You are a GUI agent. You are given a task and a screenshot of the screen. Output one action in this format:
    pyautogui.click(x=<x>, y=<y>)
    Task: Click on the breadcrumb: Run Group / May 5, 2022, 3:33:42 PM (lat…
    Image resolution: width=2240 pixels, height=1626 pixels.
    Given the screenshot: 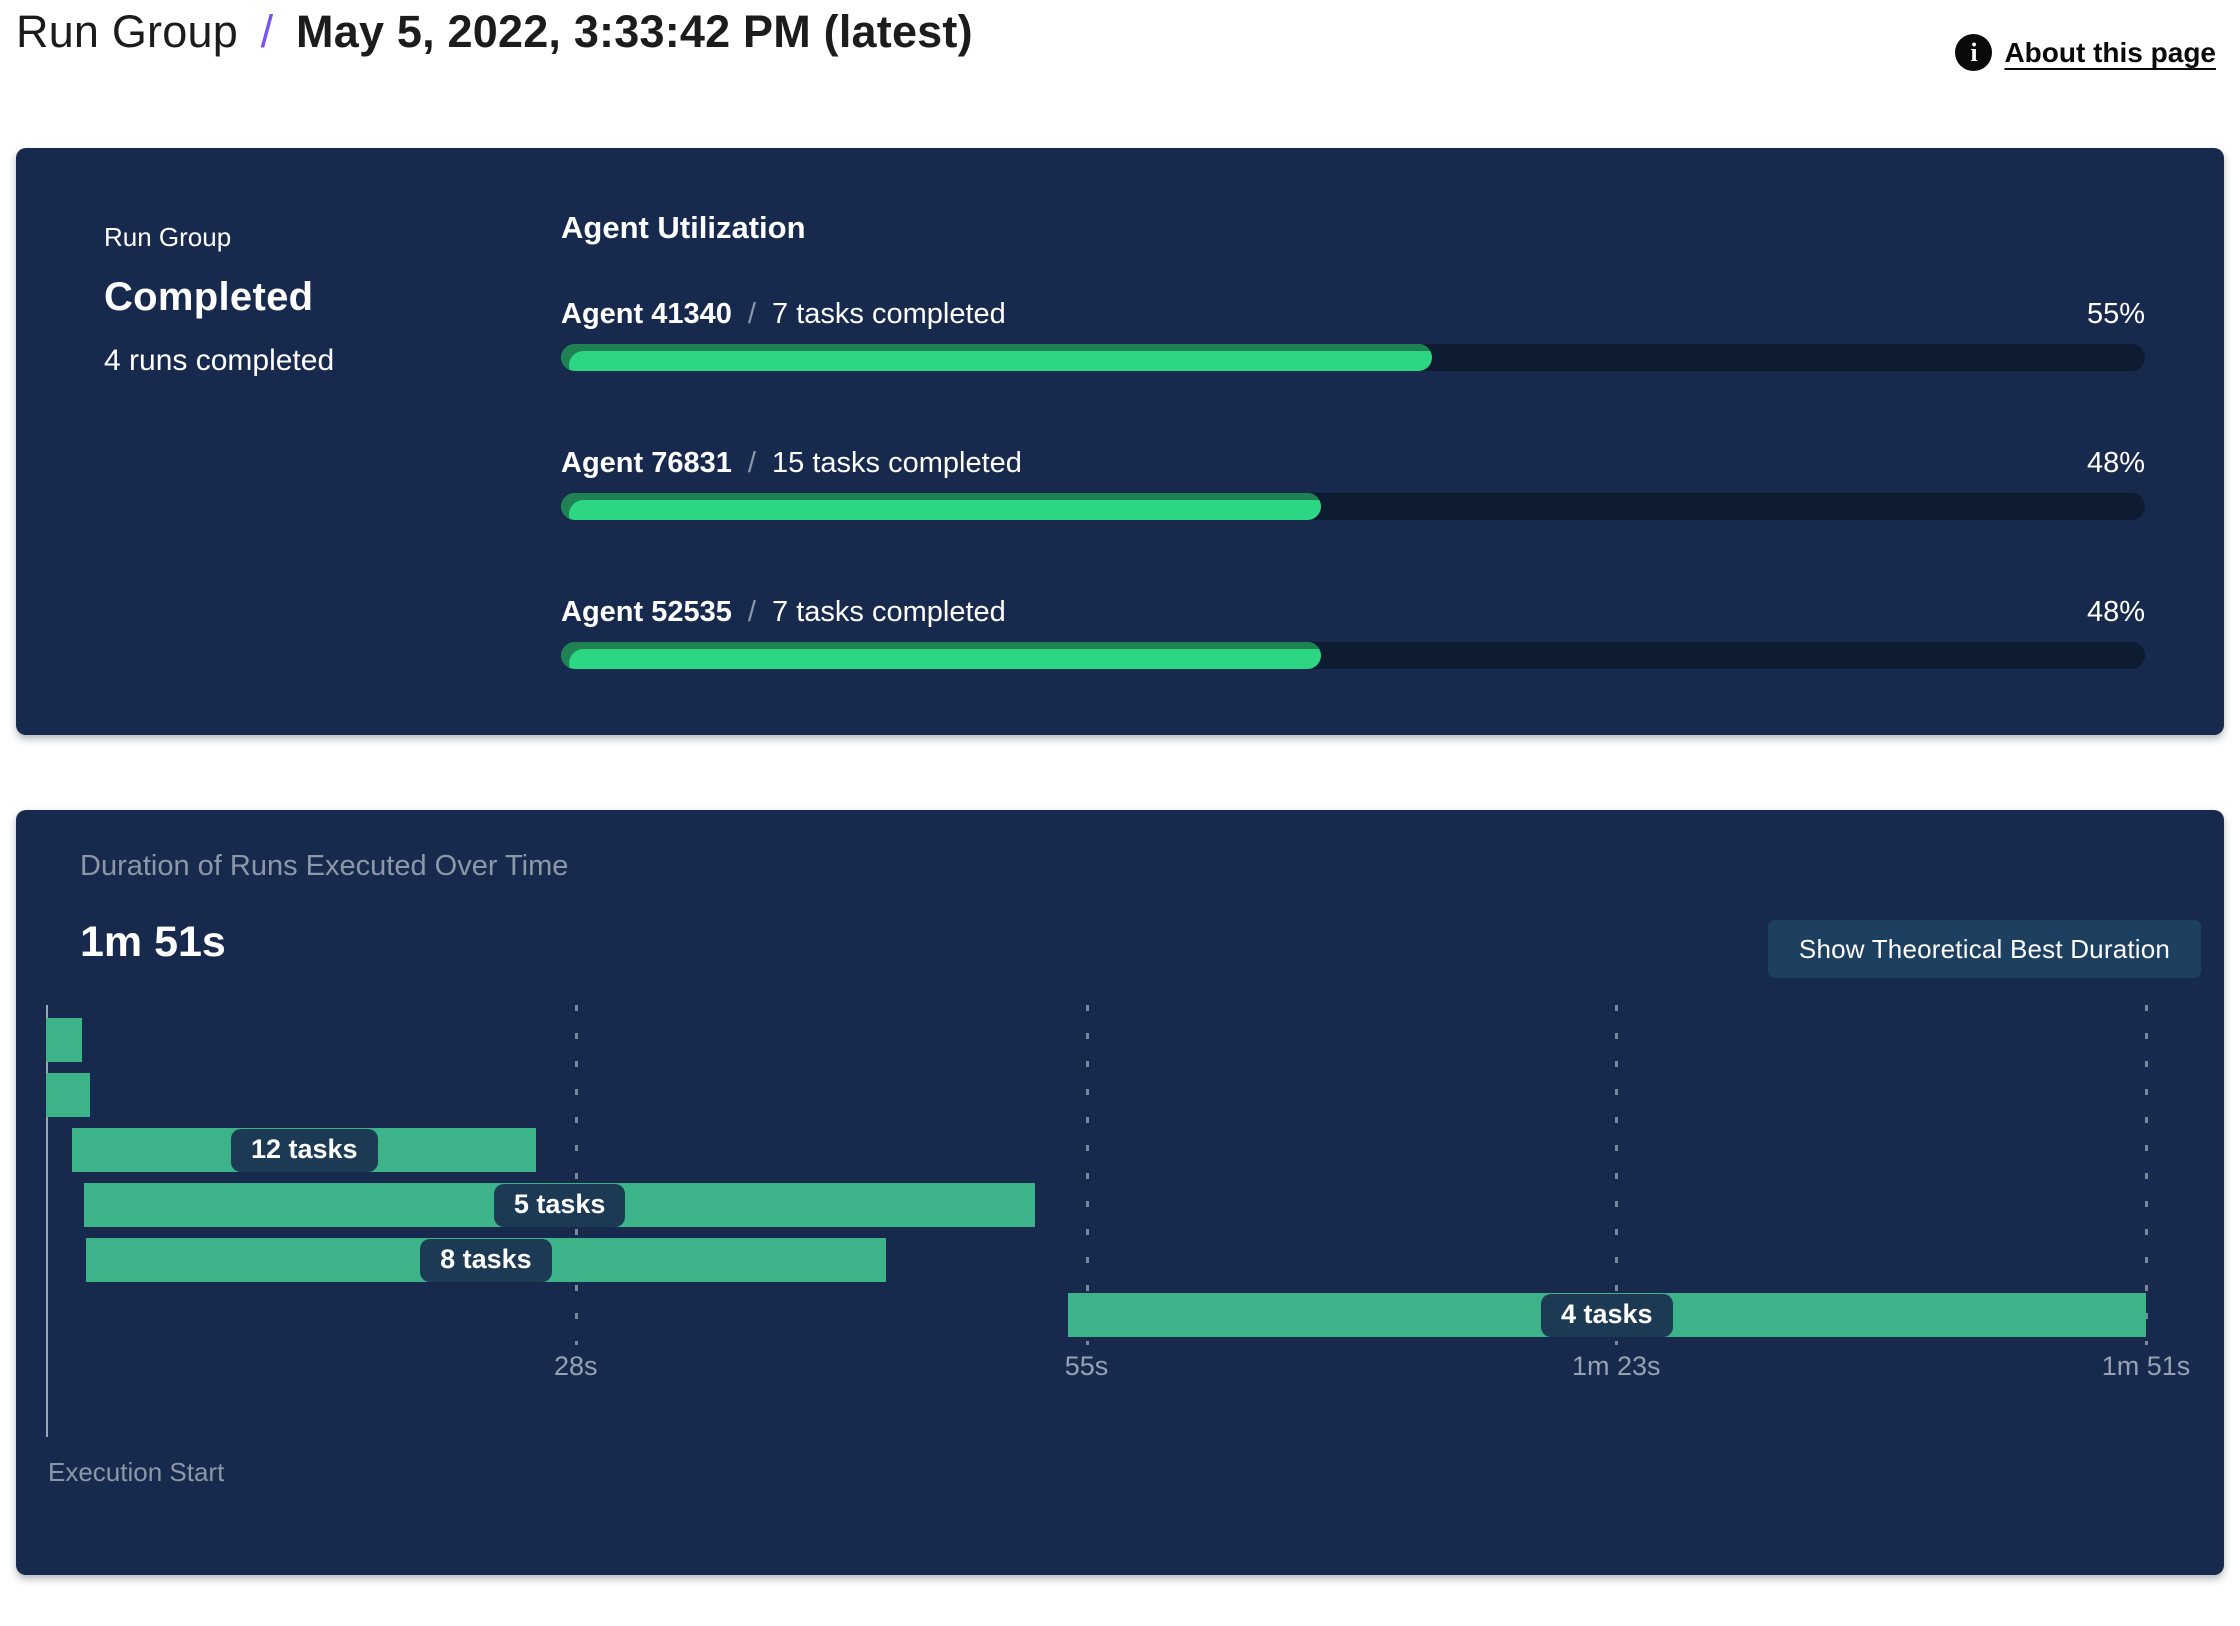 What is the action you would take?
    pyautogui.click(x=494, y=32)
    